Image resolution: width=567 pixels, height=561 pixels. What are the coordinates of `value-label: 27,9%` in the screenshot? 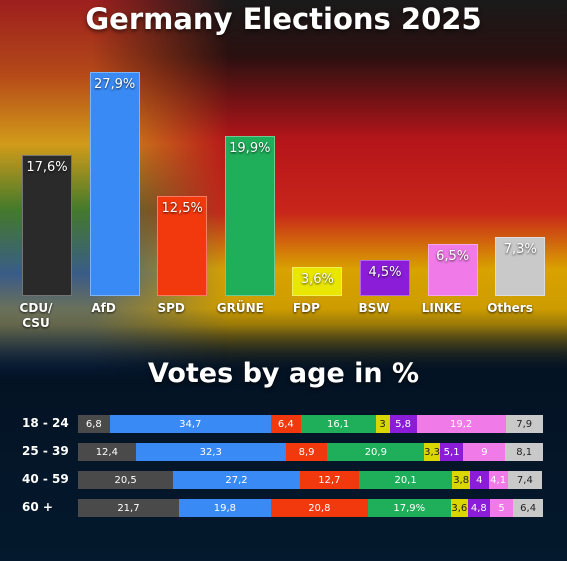 It's located at (114, 84).